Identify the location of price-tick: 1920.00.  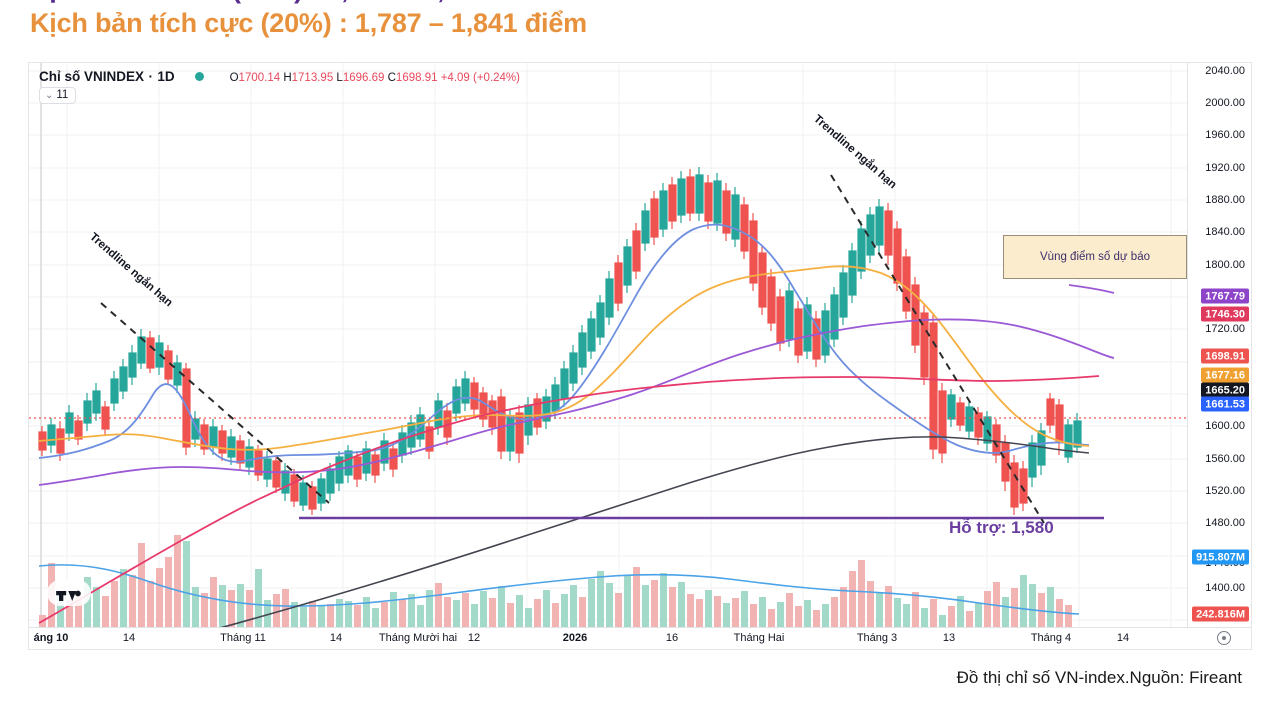
(1225, 168).